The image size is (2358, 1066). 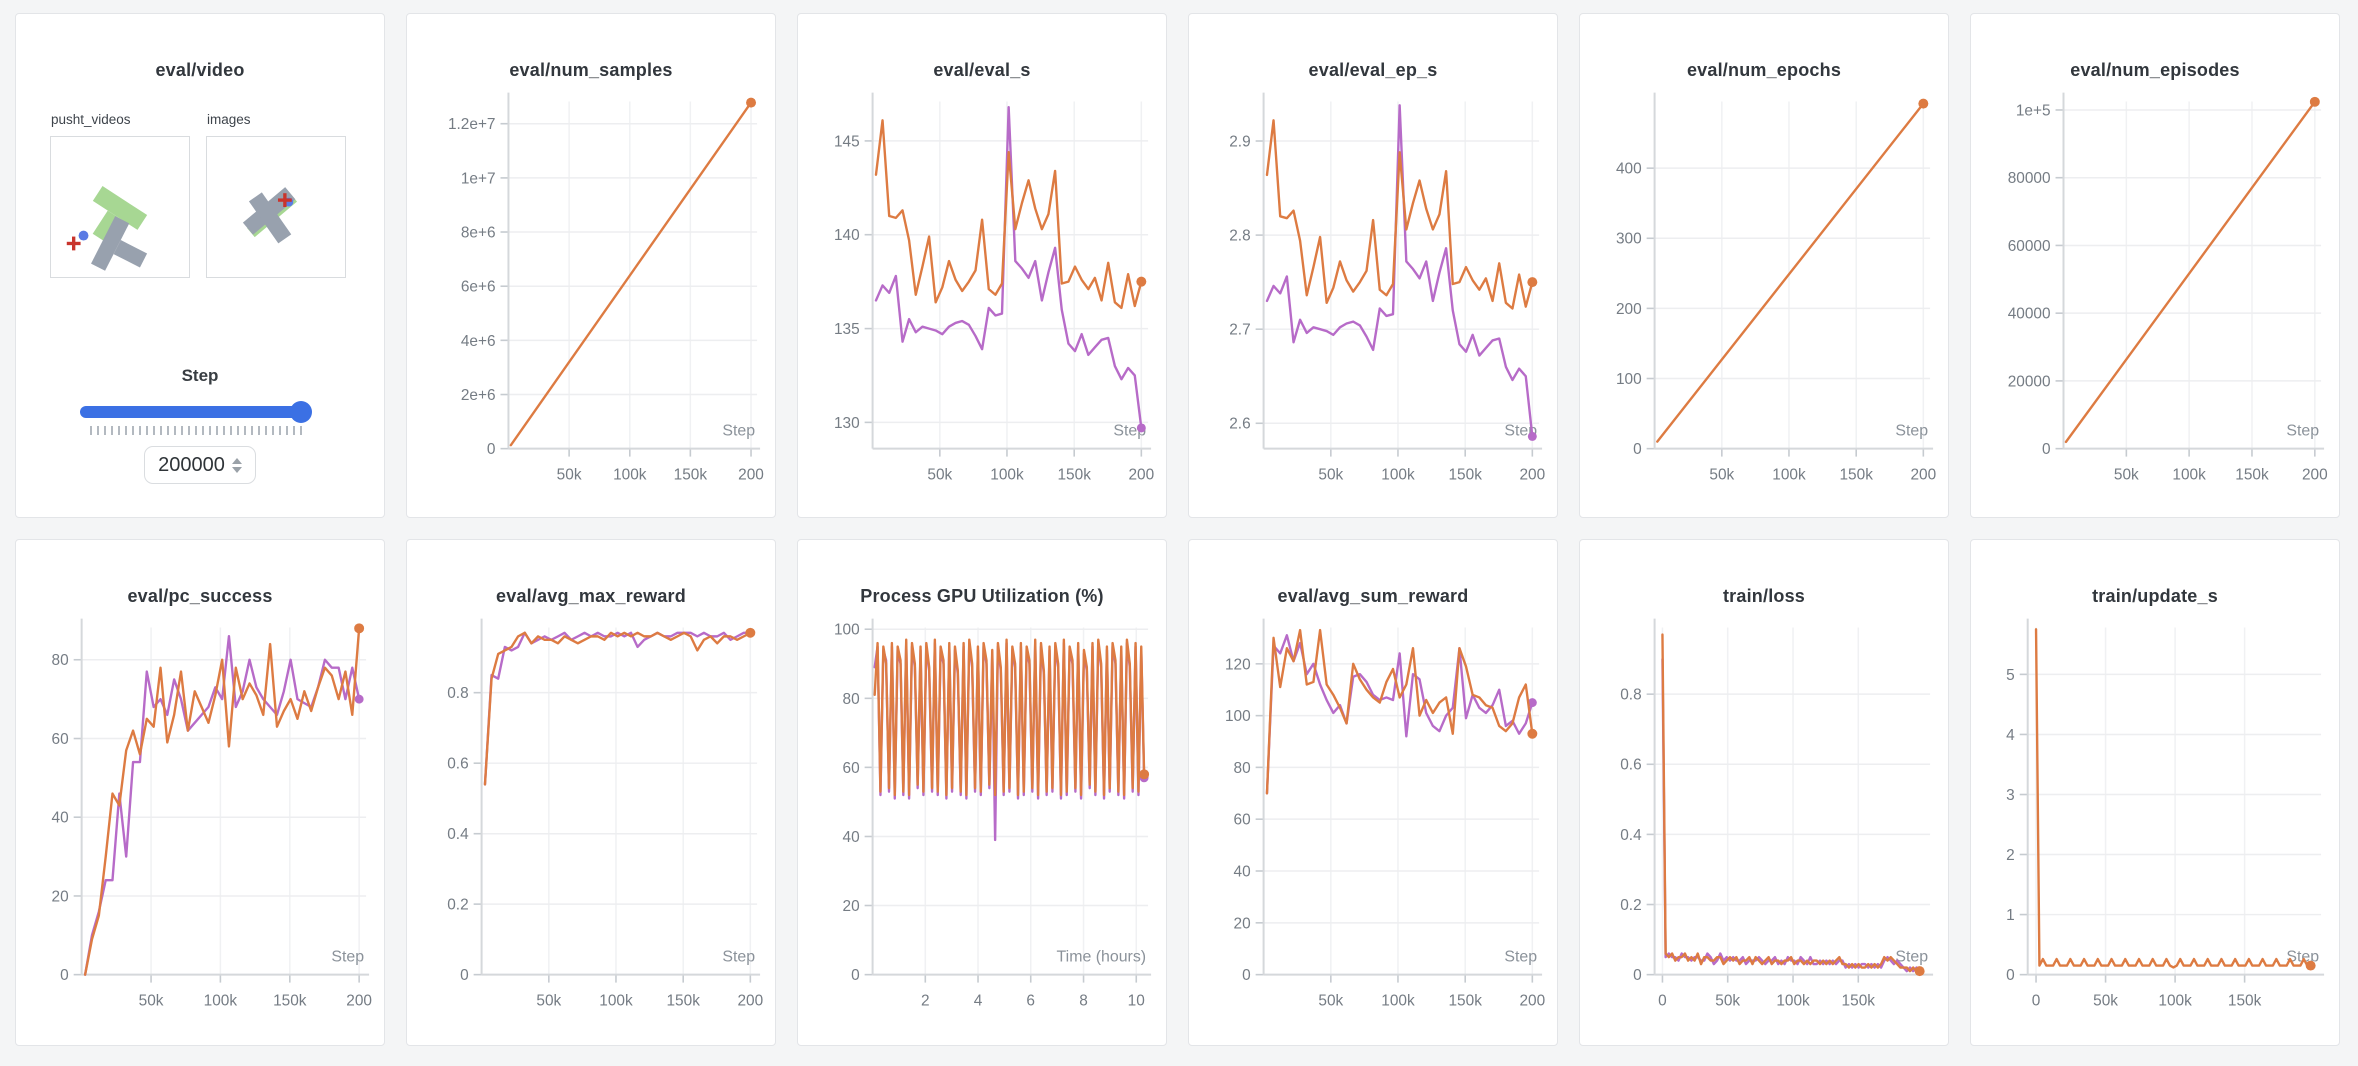 What do you see at coordinates (847, 141) in the screenshot?
I see `svg-text: 145` at bounding box center [847, 141].